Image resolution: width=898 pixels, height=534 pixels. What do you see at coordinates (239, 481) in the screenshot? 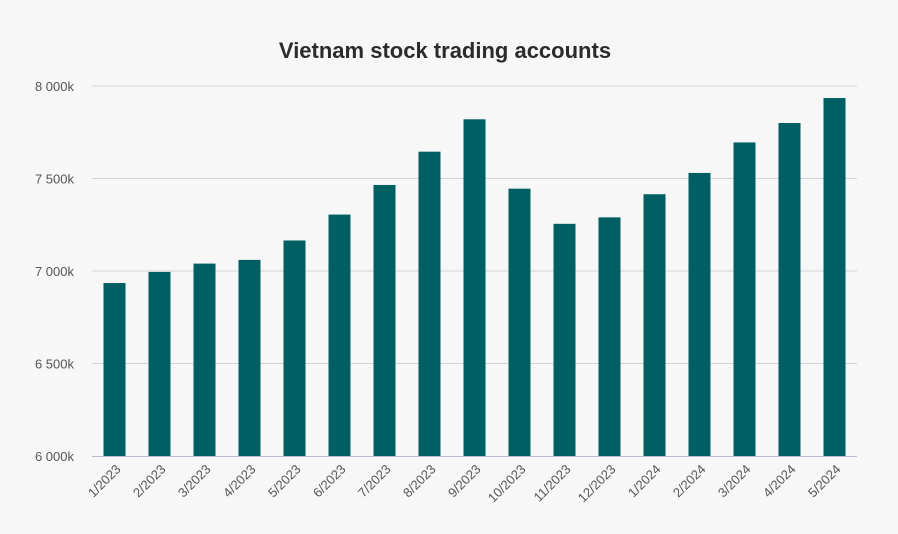
I see `x-tick-label: 4/2023` at bounding box center [239, 481].